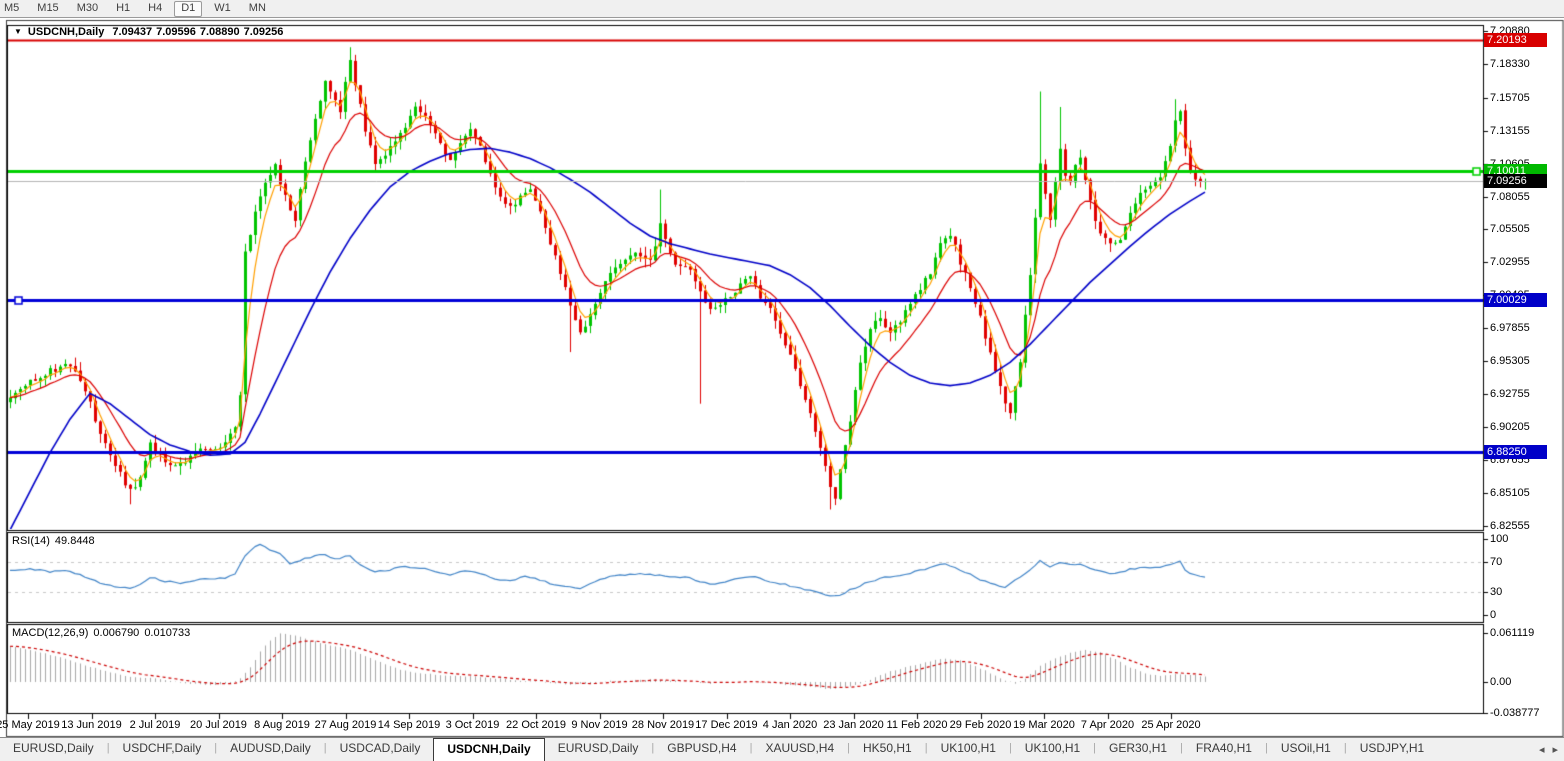  What do you see at coordinates (18, 31) in the screenshot?
I see `symbol-dropdown-icon: ▼` at bounding box center [18, 31].